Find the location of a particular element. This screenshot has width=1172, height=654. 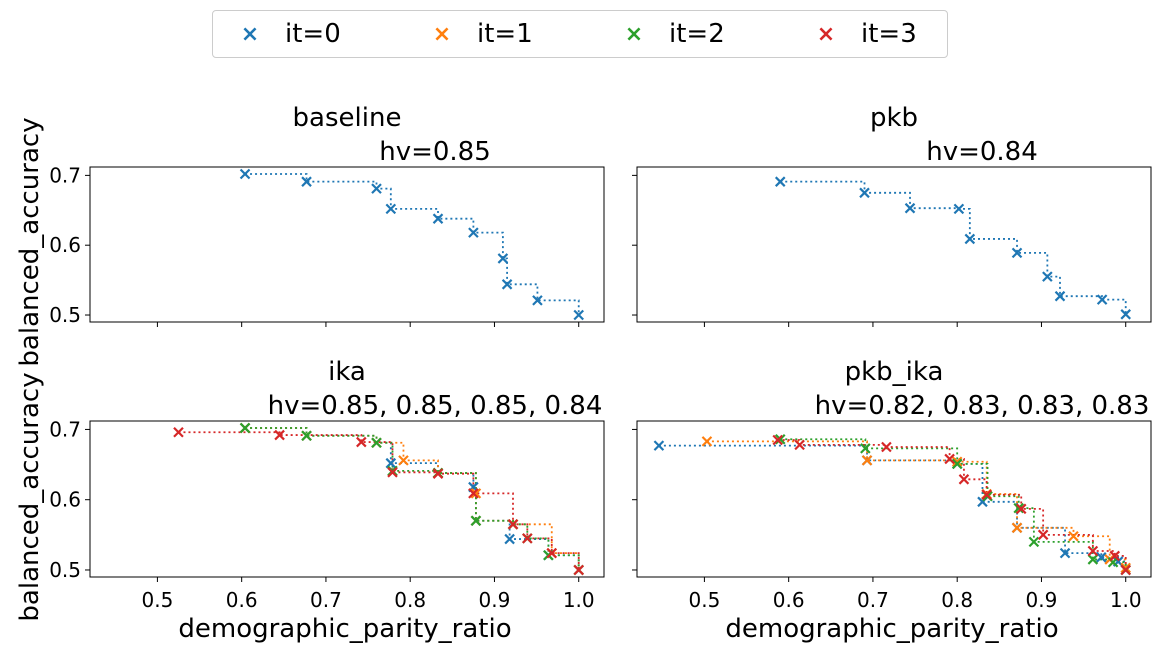

legend-entry: × it=3 is located at coordinates (864, 34).